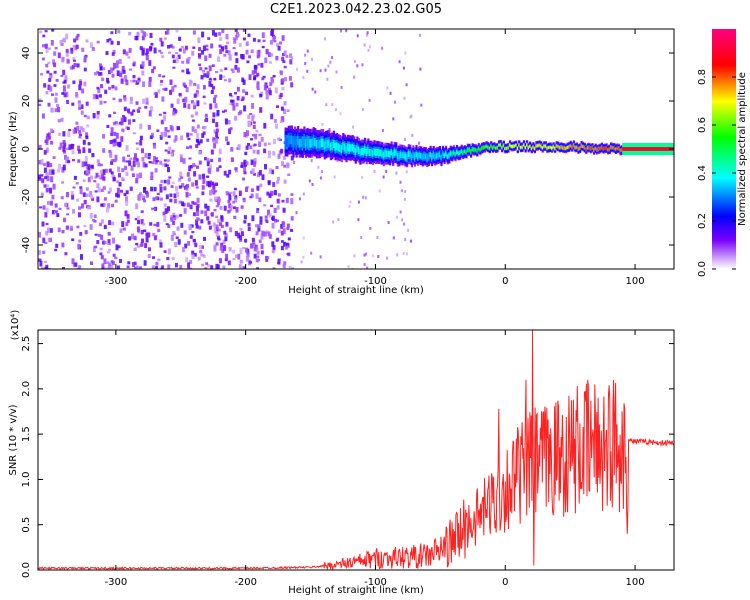 This screenshot has width=750, height=600. Describe the element at coordinates (356, 290) in the screenshot. I see `spectrogram-x-axis-label: Height of straight line (km)` at that location.